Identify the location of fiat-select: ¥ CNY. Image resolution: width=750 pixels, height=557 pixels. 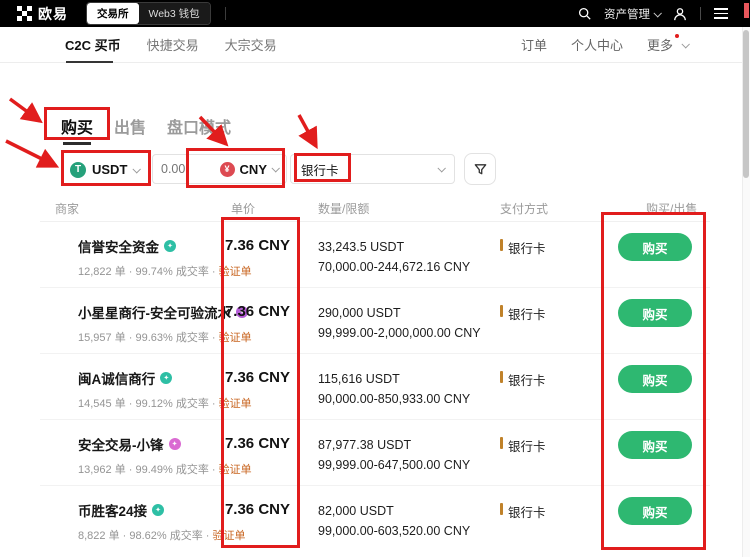
(249, 169).